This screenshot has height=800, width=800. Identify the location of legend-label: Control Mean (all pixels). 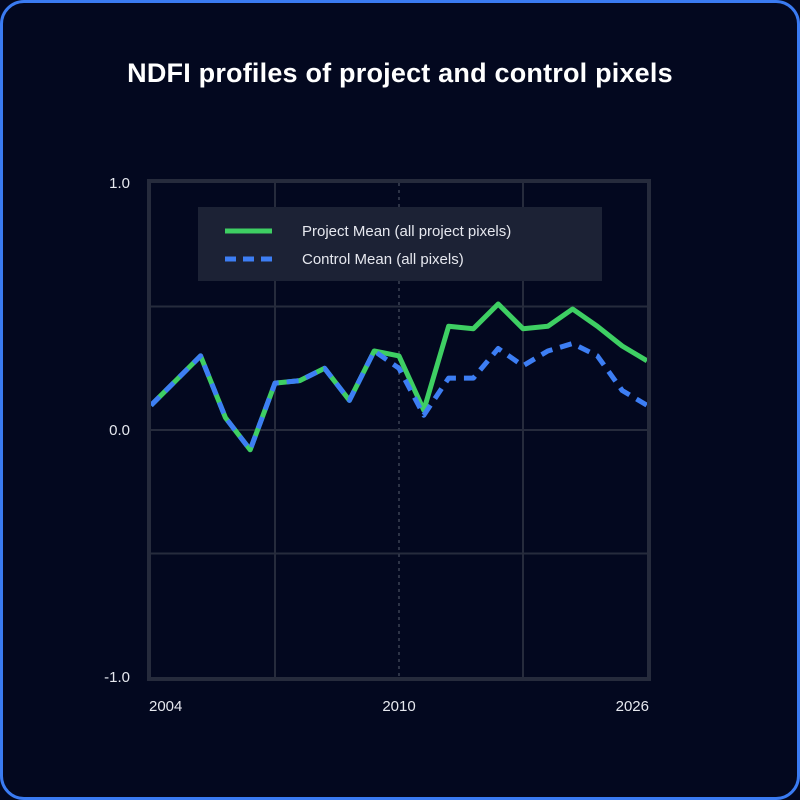
(383, 259).